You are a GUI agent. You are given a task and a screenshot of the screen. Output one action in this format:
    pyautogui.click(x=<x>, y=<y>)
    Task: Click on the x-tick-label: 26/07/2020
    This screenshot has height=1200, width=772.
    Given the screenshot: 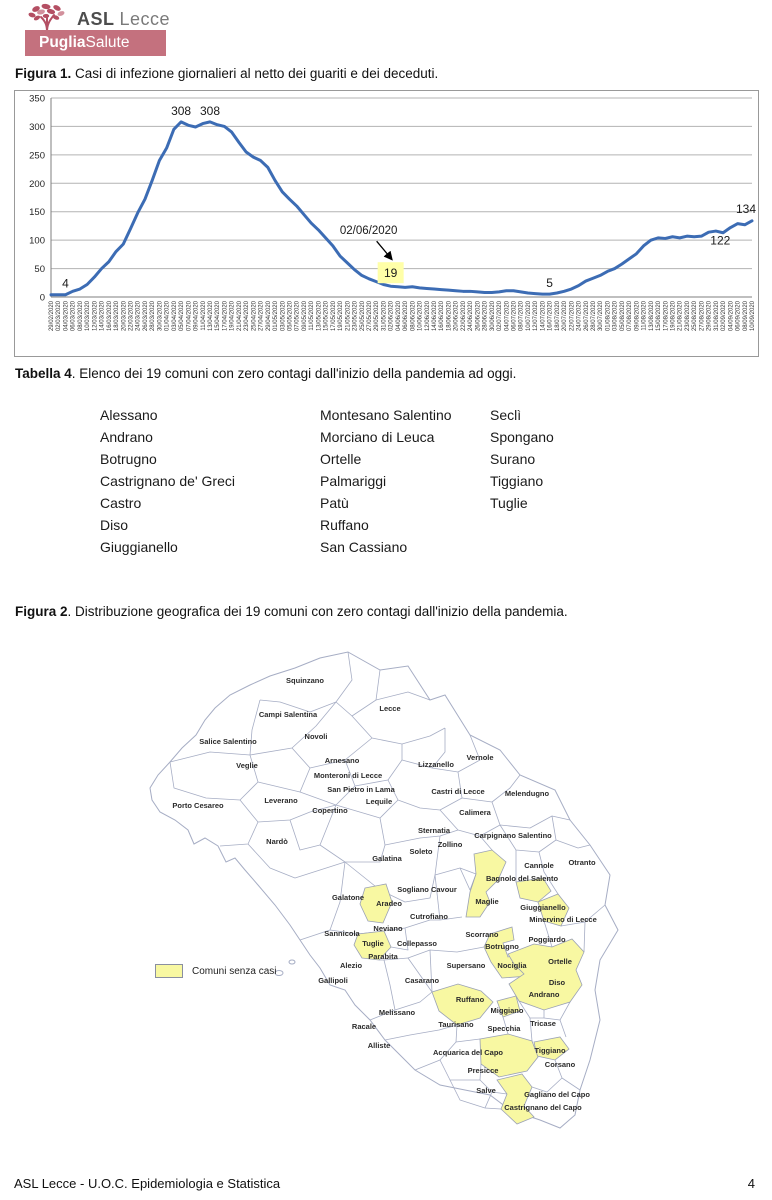 What is the action you would take?
    pyautogui.click(x=587, y=315)
    